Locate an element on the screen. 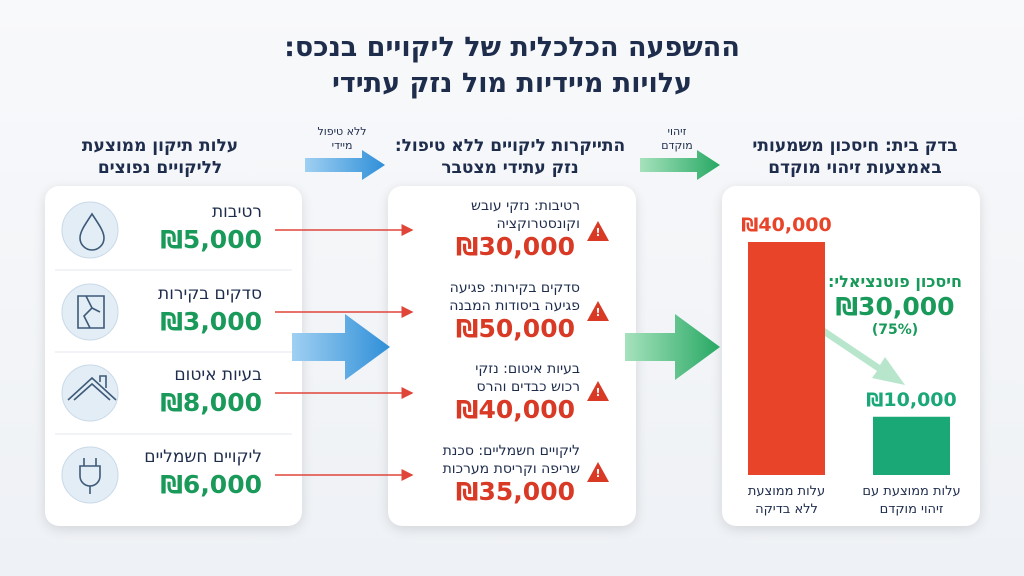  warning-icons: ! ! ! ! is located at coordinates (598, 351).